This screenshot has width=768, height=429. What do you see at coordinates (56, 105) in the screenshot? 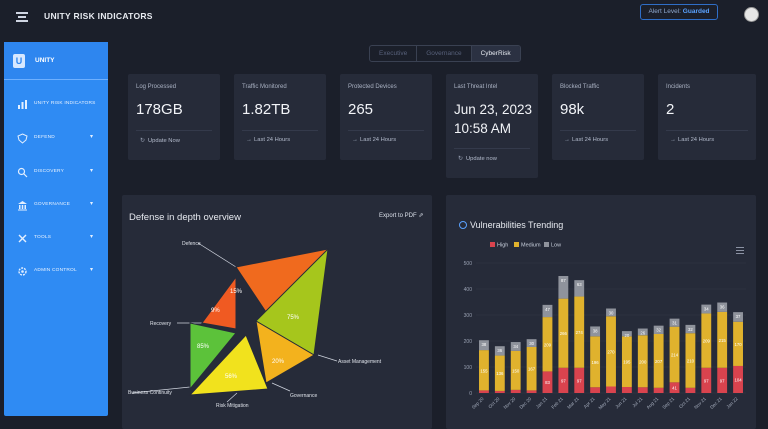
I see `sidebar-item-unity-risk-indicators: UNITY RISK INDICATORS` at bounding box center [56, 105].